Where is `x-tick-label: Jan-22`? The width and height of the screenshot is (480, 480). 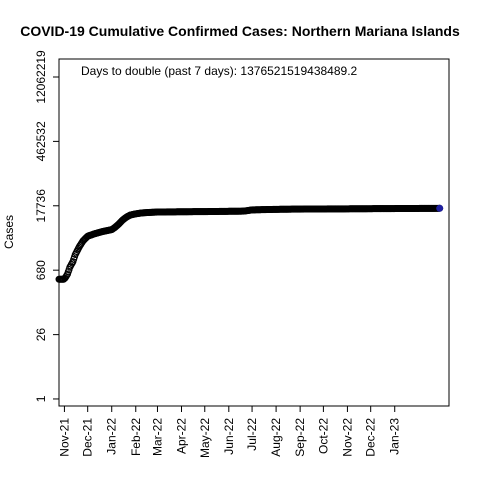
x-tick-label: Jan-22 is located at coordinates (112, 436).